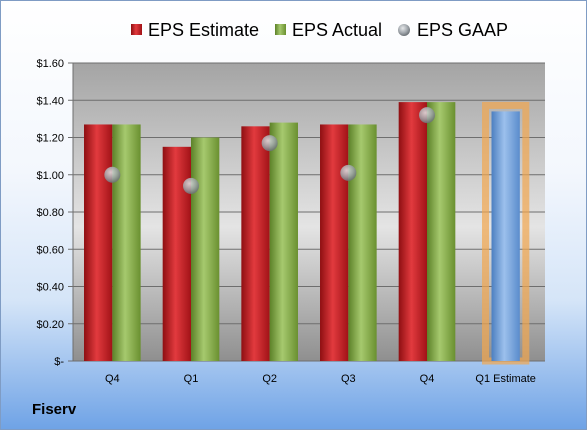 Image resolution: width=587 pixels, height=431 pixels. I want to click on x-tick-label: Q2, so click(269, 379).